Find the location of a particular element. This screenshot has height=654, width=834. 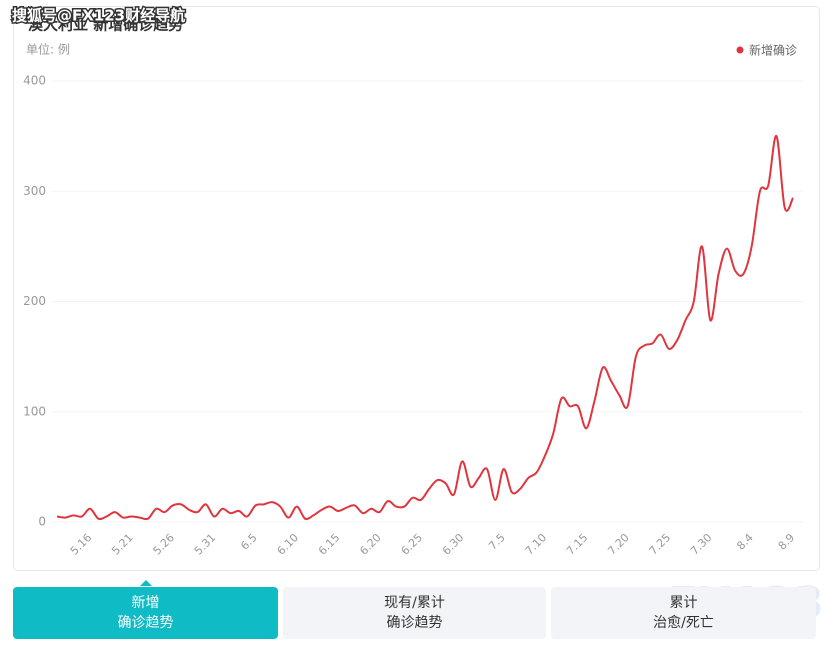

tab-text: 累计 is located at coordinates (683, 603).